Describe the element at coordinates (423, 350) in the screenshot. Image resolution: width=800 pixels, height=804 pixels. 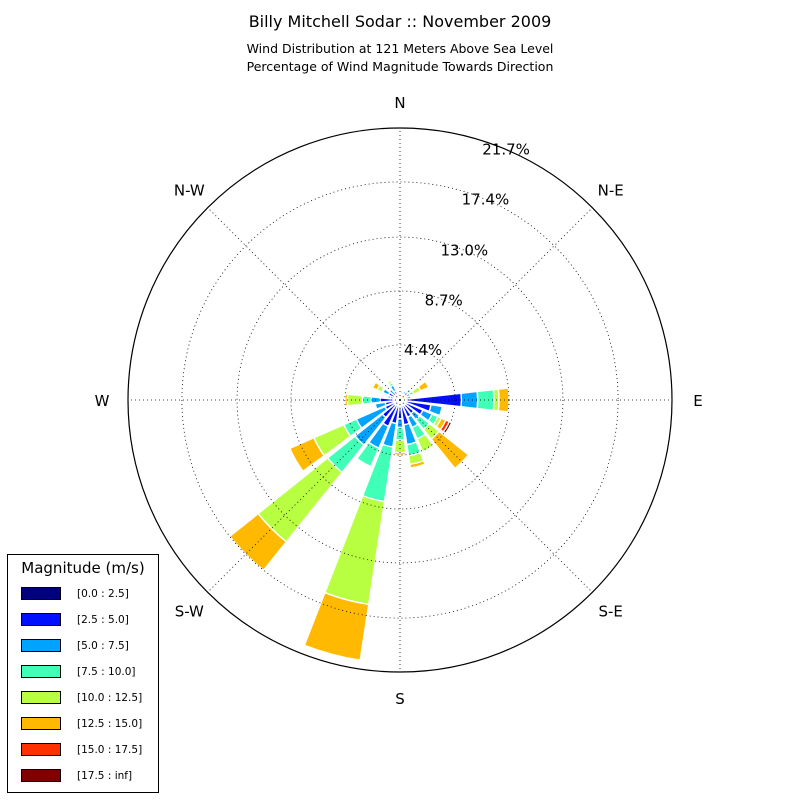
I see `radial-tick-label: 4.4%` at that location.